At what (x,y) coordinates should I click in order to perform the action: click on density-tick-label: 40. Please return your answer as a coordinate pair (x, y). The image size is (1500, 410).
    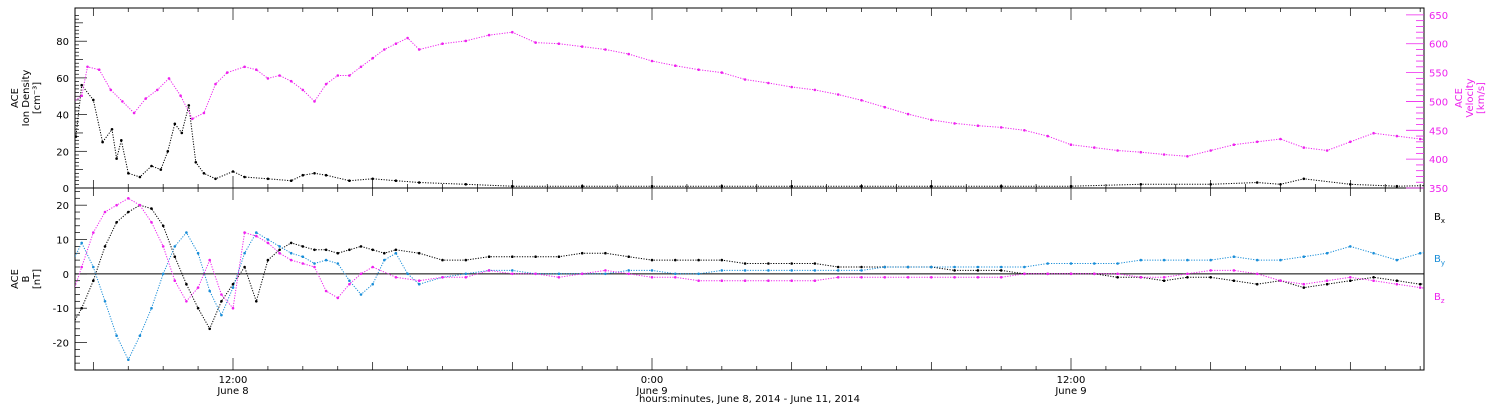
    Looking at the image, I should click on (62, 116).